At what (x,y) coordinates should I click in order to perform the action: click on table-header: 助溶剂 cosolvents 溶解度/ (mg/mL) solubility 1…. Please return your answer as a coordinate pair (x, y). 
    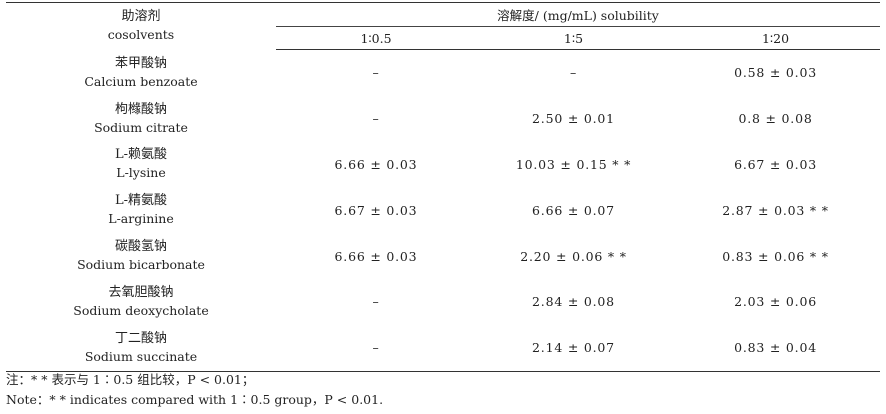
    Looking at the image, I should click on (443, 26).